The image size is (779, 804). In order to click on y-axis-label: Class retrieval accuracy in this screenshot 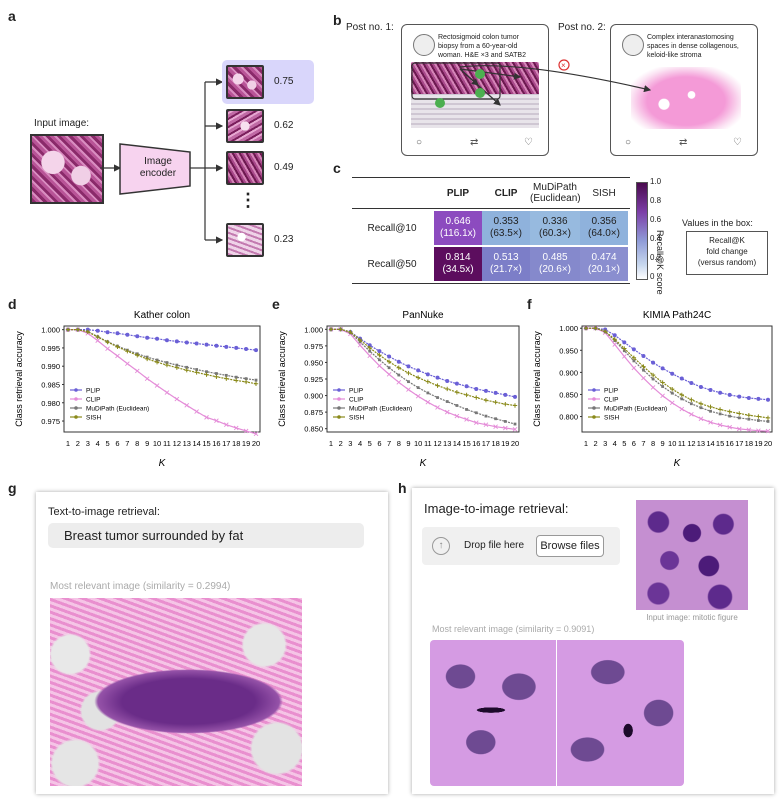, I will do `click(282, 379)`.